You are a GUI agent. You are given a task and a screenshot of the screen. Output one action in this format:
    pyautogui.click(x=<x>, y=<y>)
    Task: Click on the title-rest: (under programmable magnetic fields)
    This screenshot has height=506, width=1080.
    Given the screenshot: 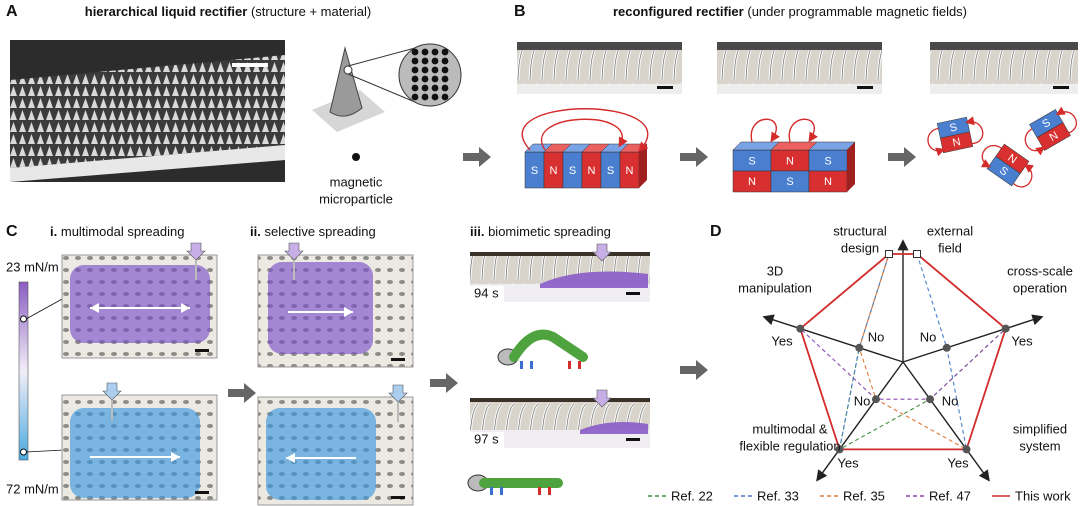 What is the action you would take?
    pyautogui.click(x=857, y=11)
    